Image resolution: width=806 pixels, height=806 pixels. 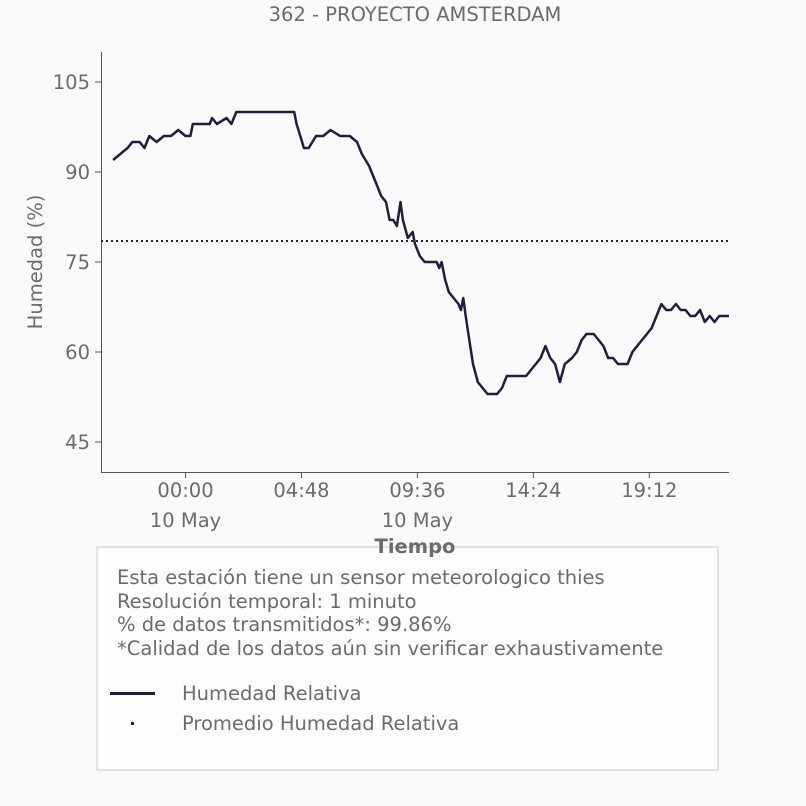 I want to click on x-tick-label: 00:00, so click(x=185, y=490).